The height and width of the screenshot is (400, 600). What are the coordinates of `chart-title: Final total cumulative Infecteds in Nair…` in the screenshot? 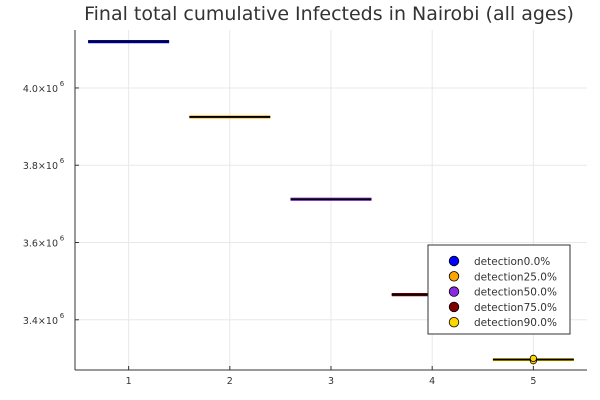 It's located at (329, 14).